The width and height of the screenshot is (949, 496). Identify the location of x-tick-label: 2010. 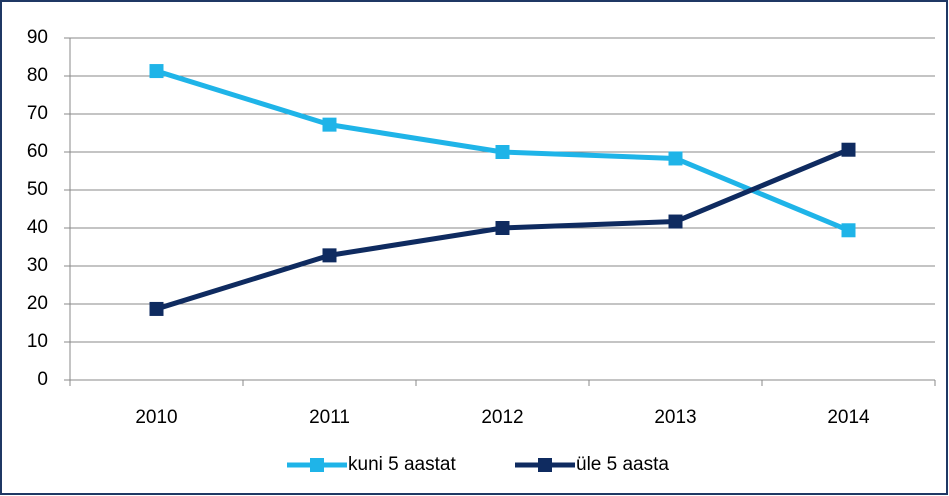
(156, 417).